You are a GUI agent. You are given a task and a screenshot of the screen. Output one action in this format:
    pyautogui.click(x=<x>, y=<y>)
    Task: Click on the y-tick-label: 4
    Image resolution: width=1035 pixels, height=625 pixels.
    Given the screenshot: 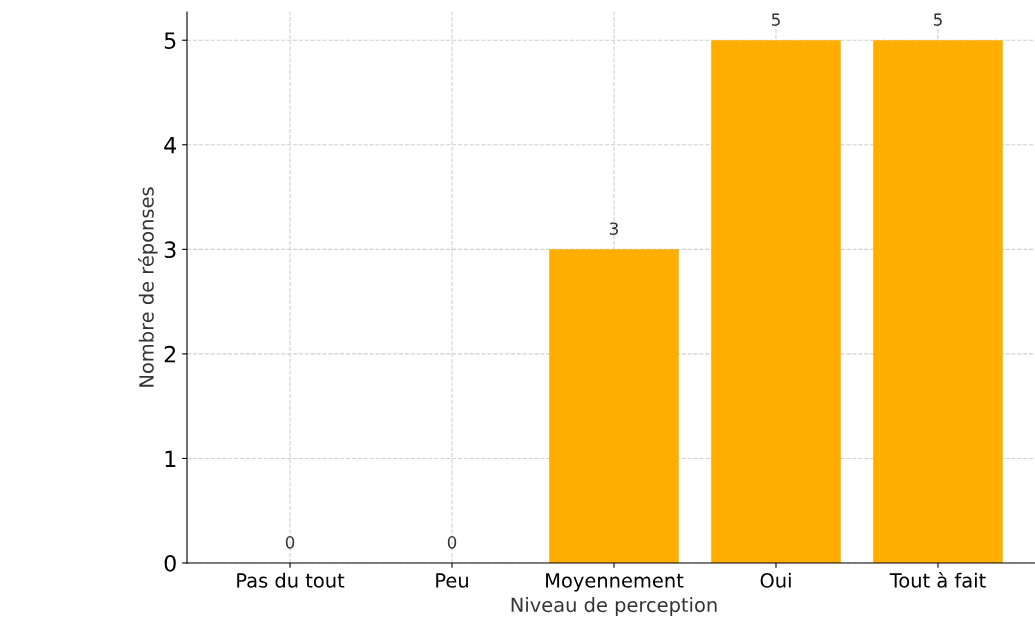 What is the action you would take?
    pyautogui.click(x=170, y=145)
    